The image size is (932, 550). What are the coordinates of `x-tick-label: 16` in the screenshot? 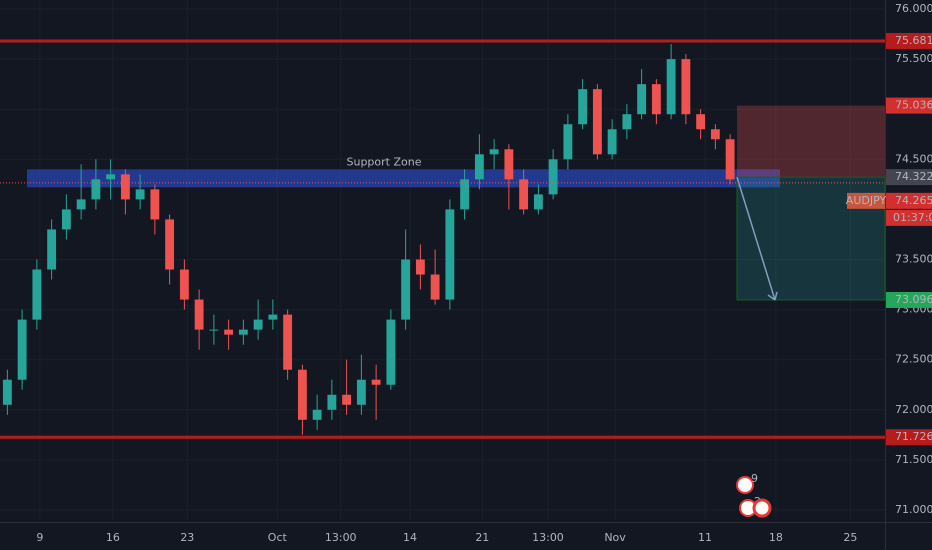 It's located at (113, 537).